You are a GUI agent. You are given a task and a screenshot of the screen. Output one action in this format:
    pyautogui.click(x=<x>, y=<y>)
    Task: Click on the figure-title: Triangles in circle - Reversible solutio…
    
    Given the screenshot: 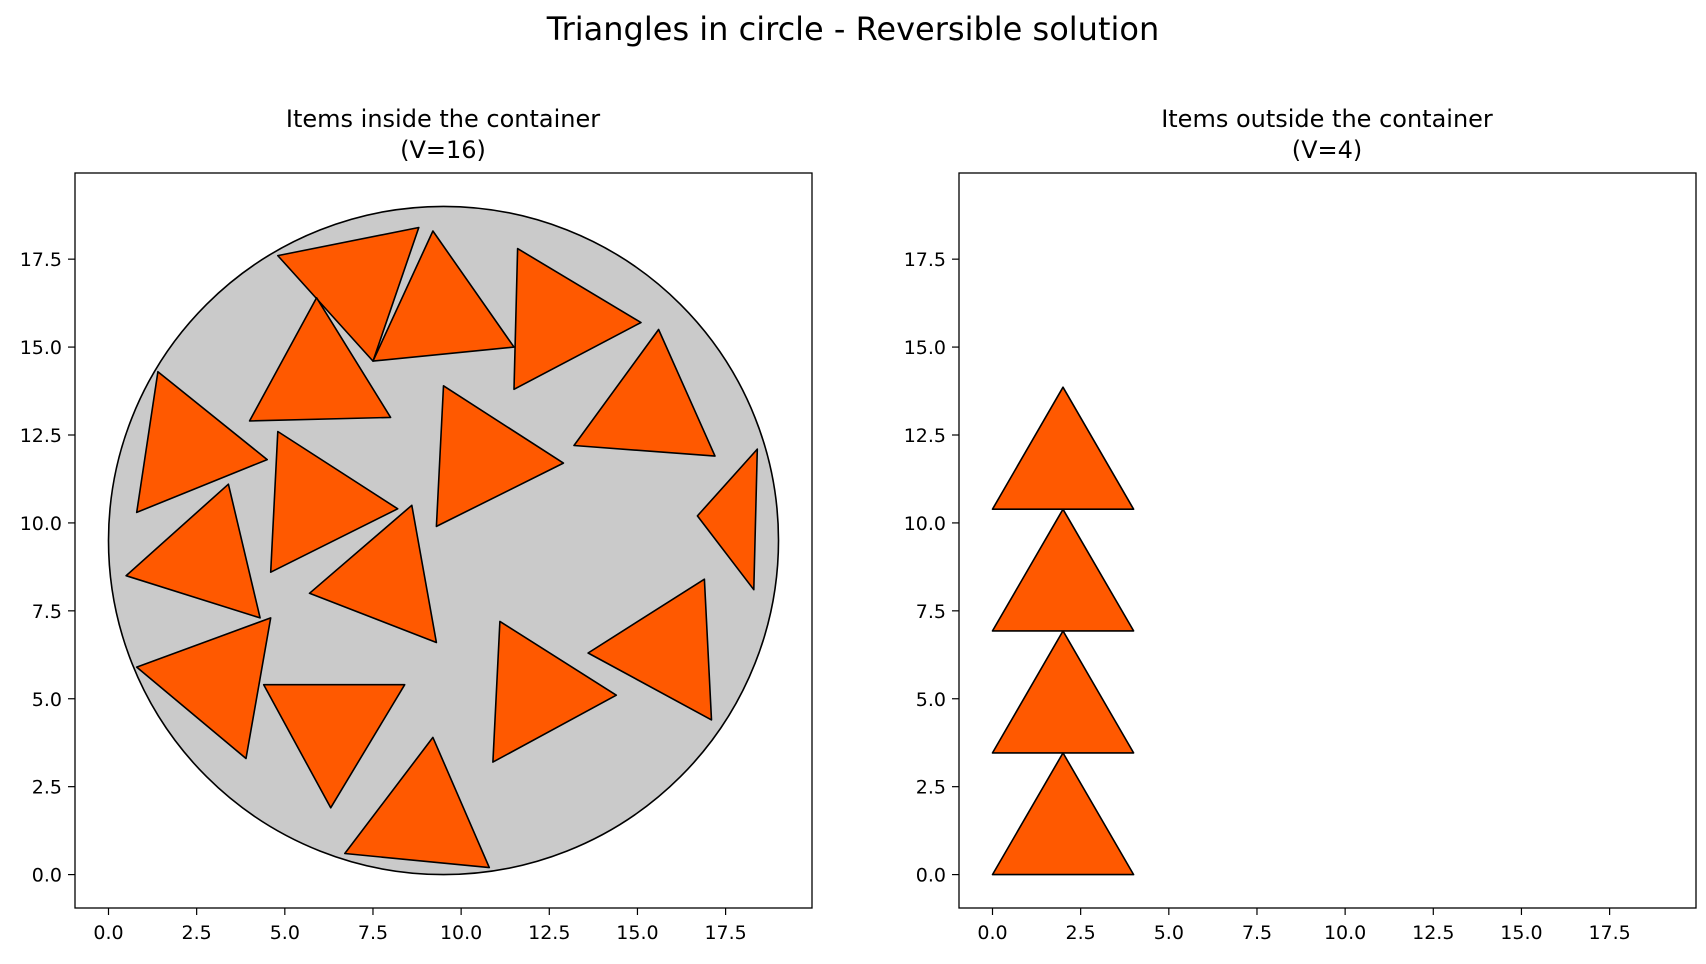 What is the action you would take?
    pyautogui.click(x=852, y=29)
    